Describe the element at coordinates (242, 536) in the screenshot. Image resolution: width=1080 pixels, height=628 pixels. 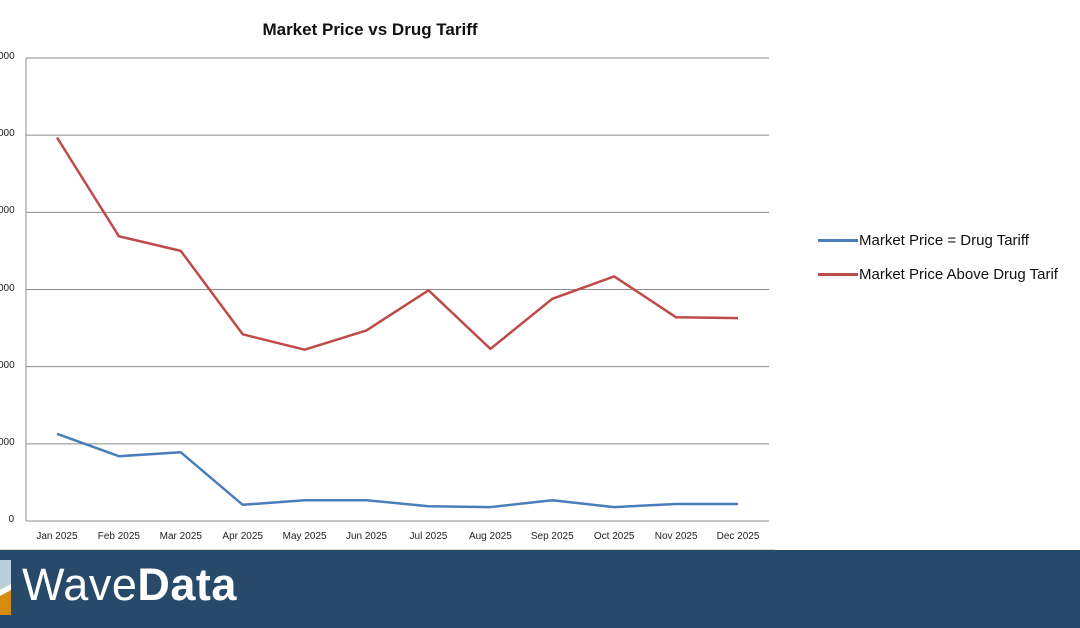
I see `x-tick-label: Apr 2025` at that location.